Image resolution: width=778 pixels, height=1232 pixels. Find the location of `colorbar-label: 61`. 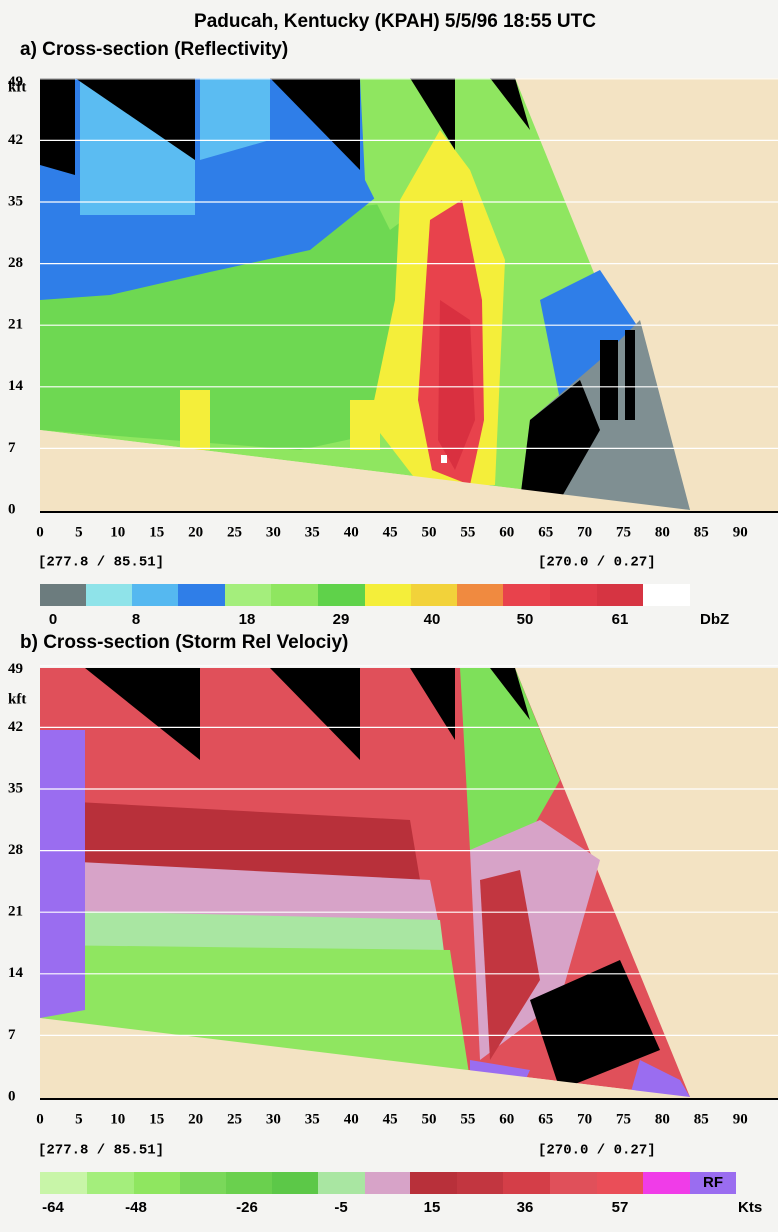

colorbar-label: 61 is located at coordinates (620, 619).